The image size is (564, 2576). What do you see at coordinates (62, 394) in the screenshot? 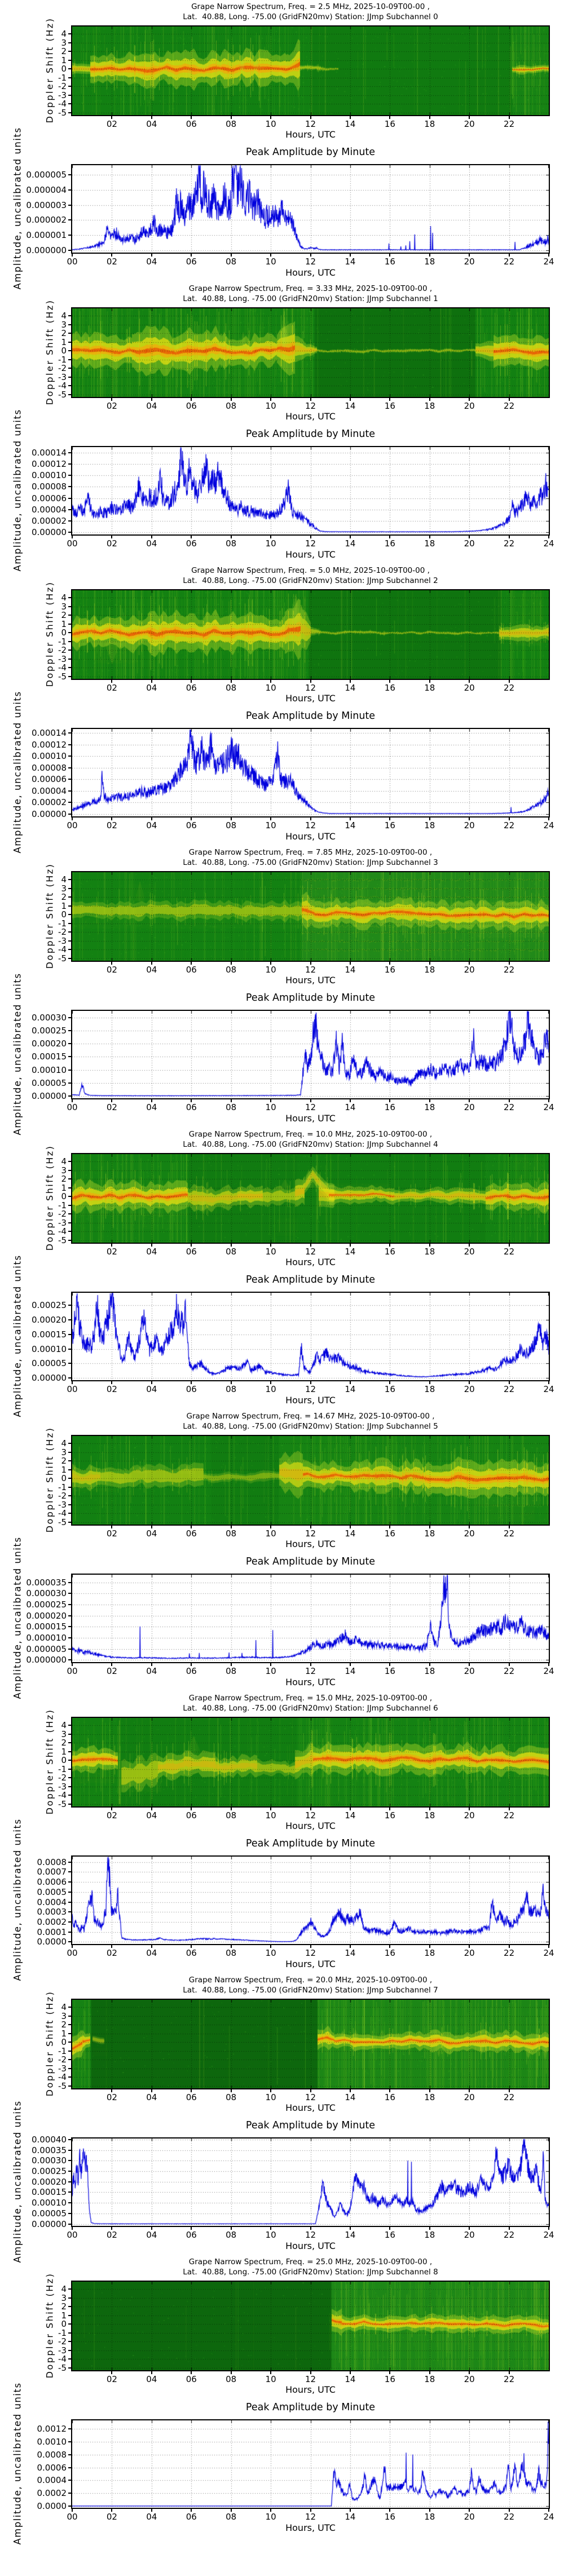
I see `y-tick-label: -5` at bounding box center [62, 394].